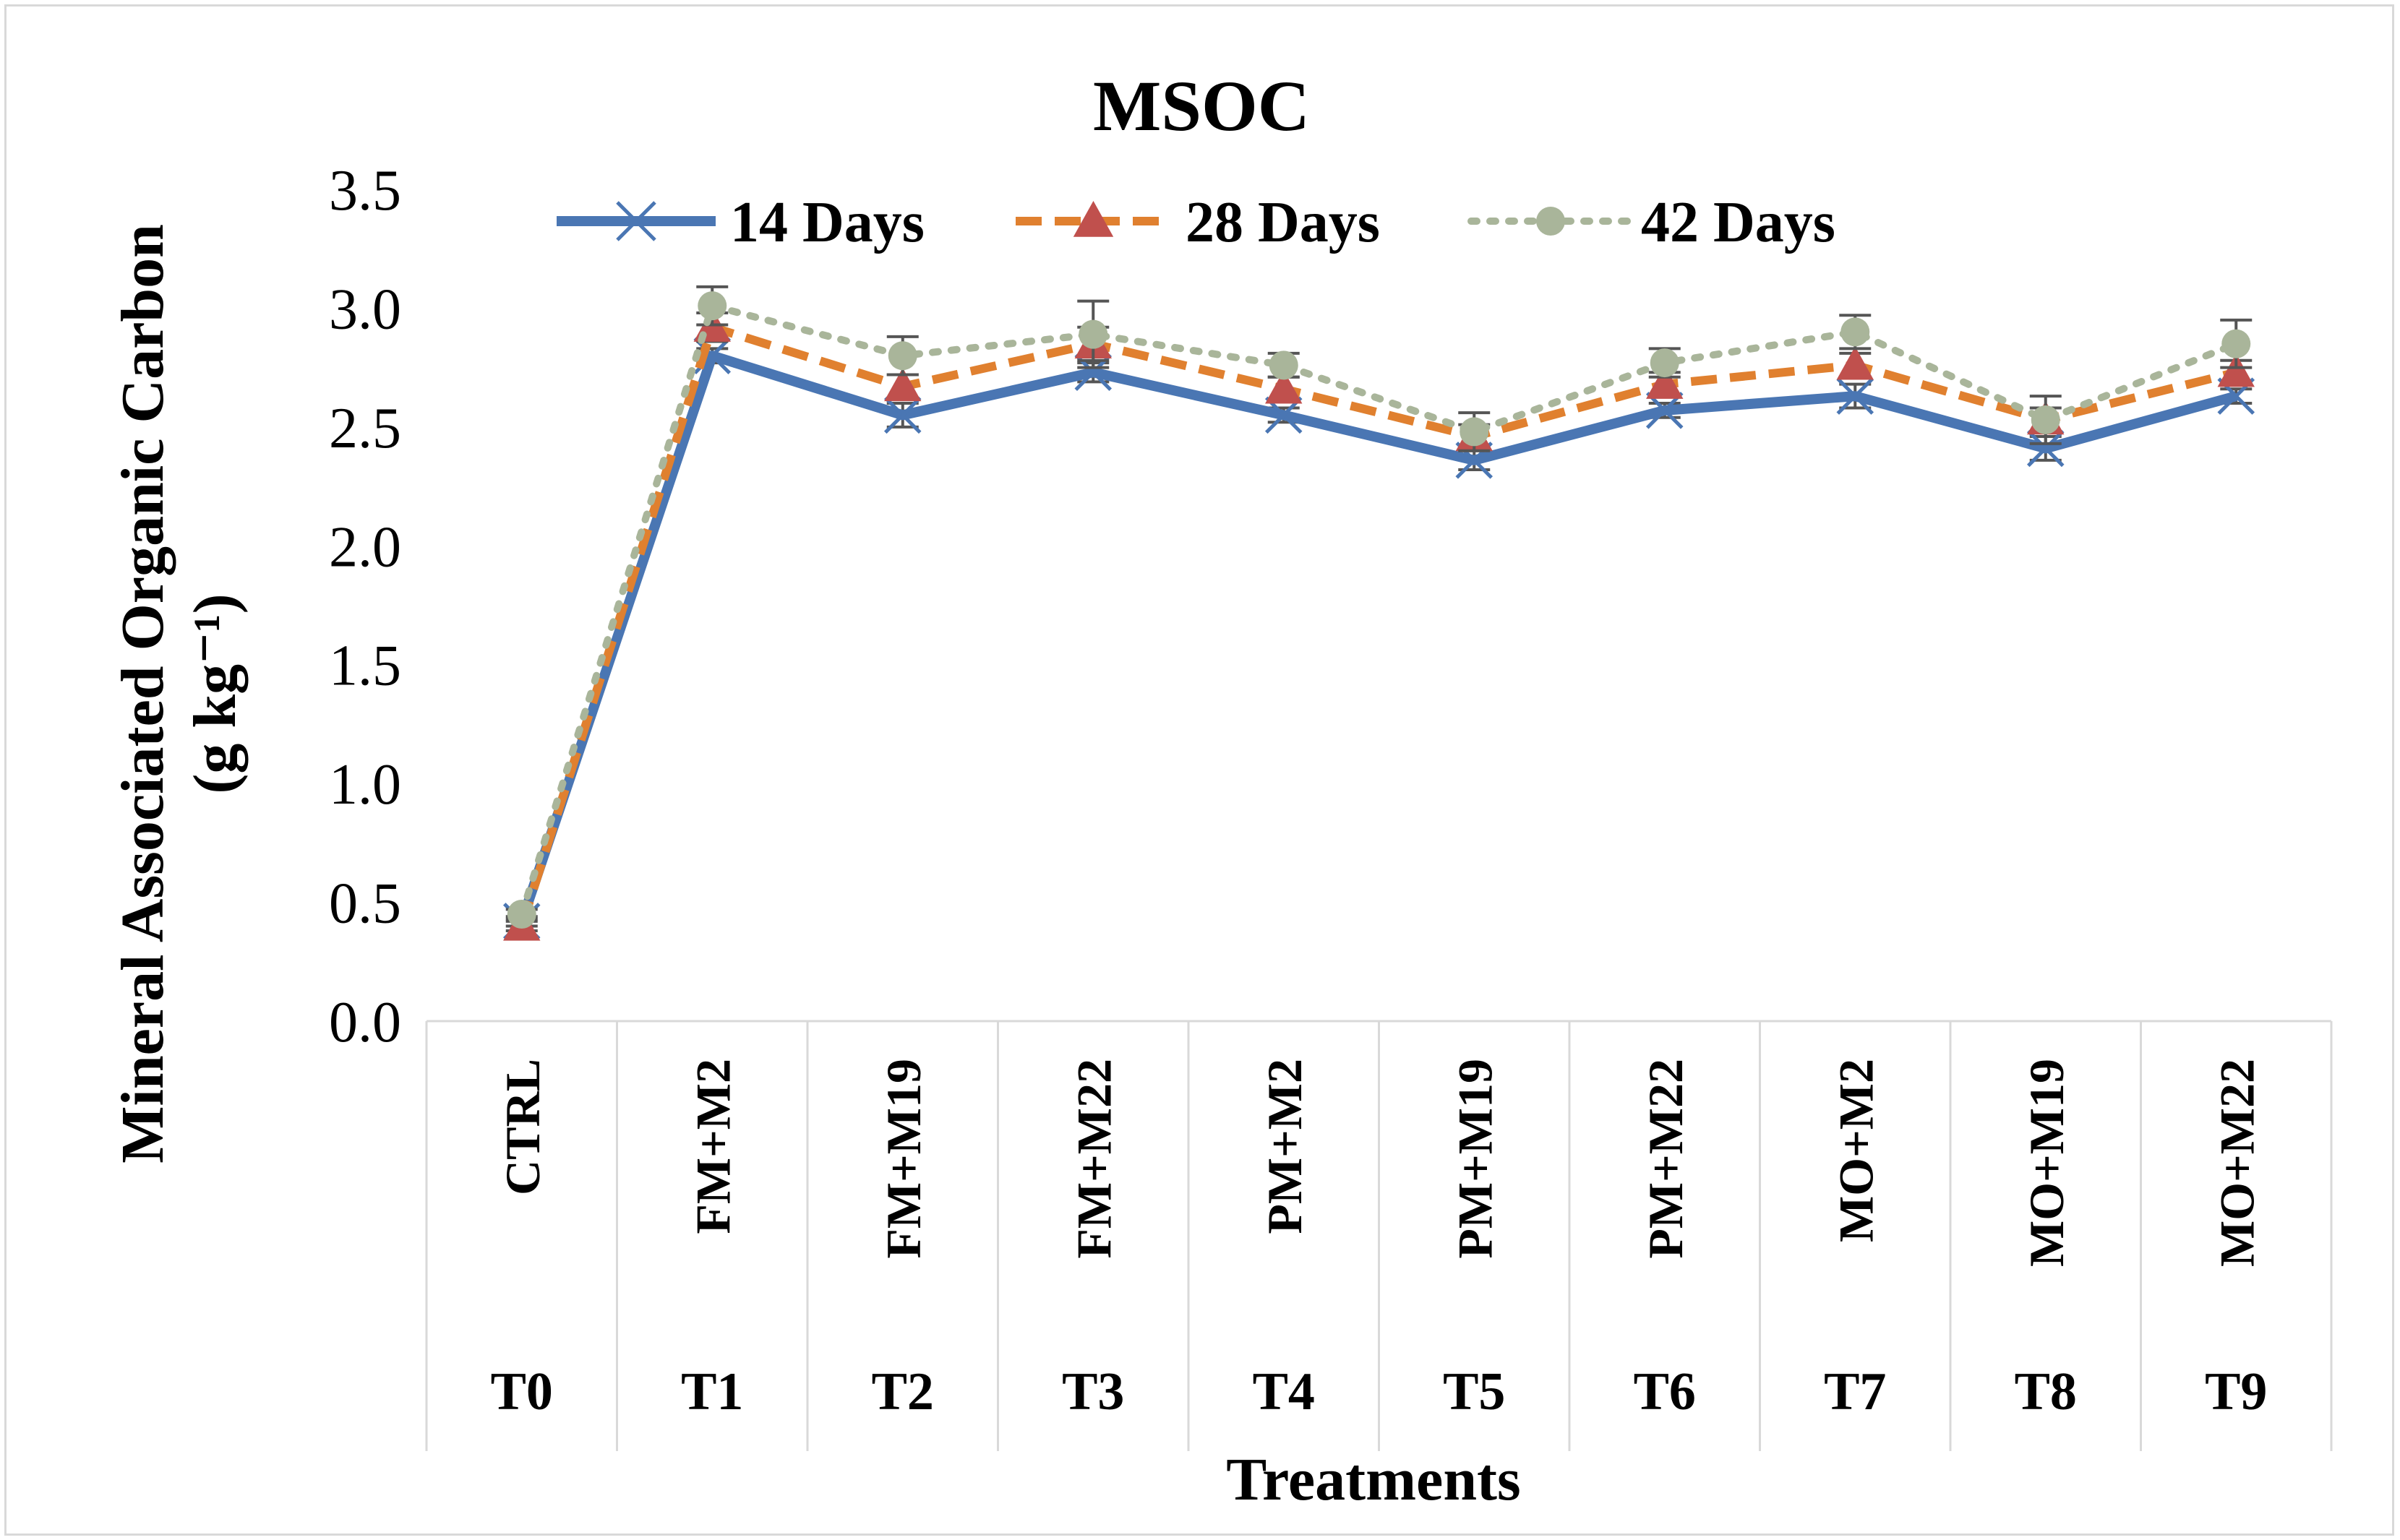 This screenshot has height=1540, width=2400. What do you see at coordinates (827, 222) in the screenshot?
I see `legend-label: 14 Days` at bounding box center [827, 222].